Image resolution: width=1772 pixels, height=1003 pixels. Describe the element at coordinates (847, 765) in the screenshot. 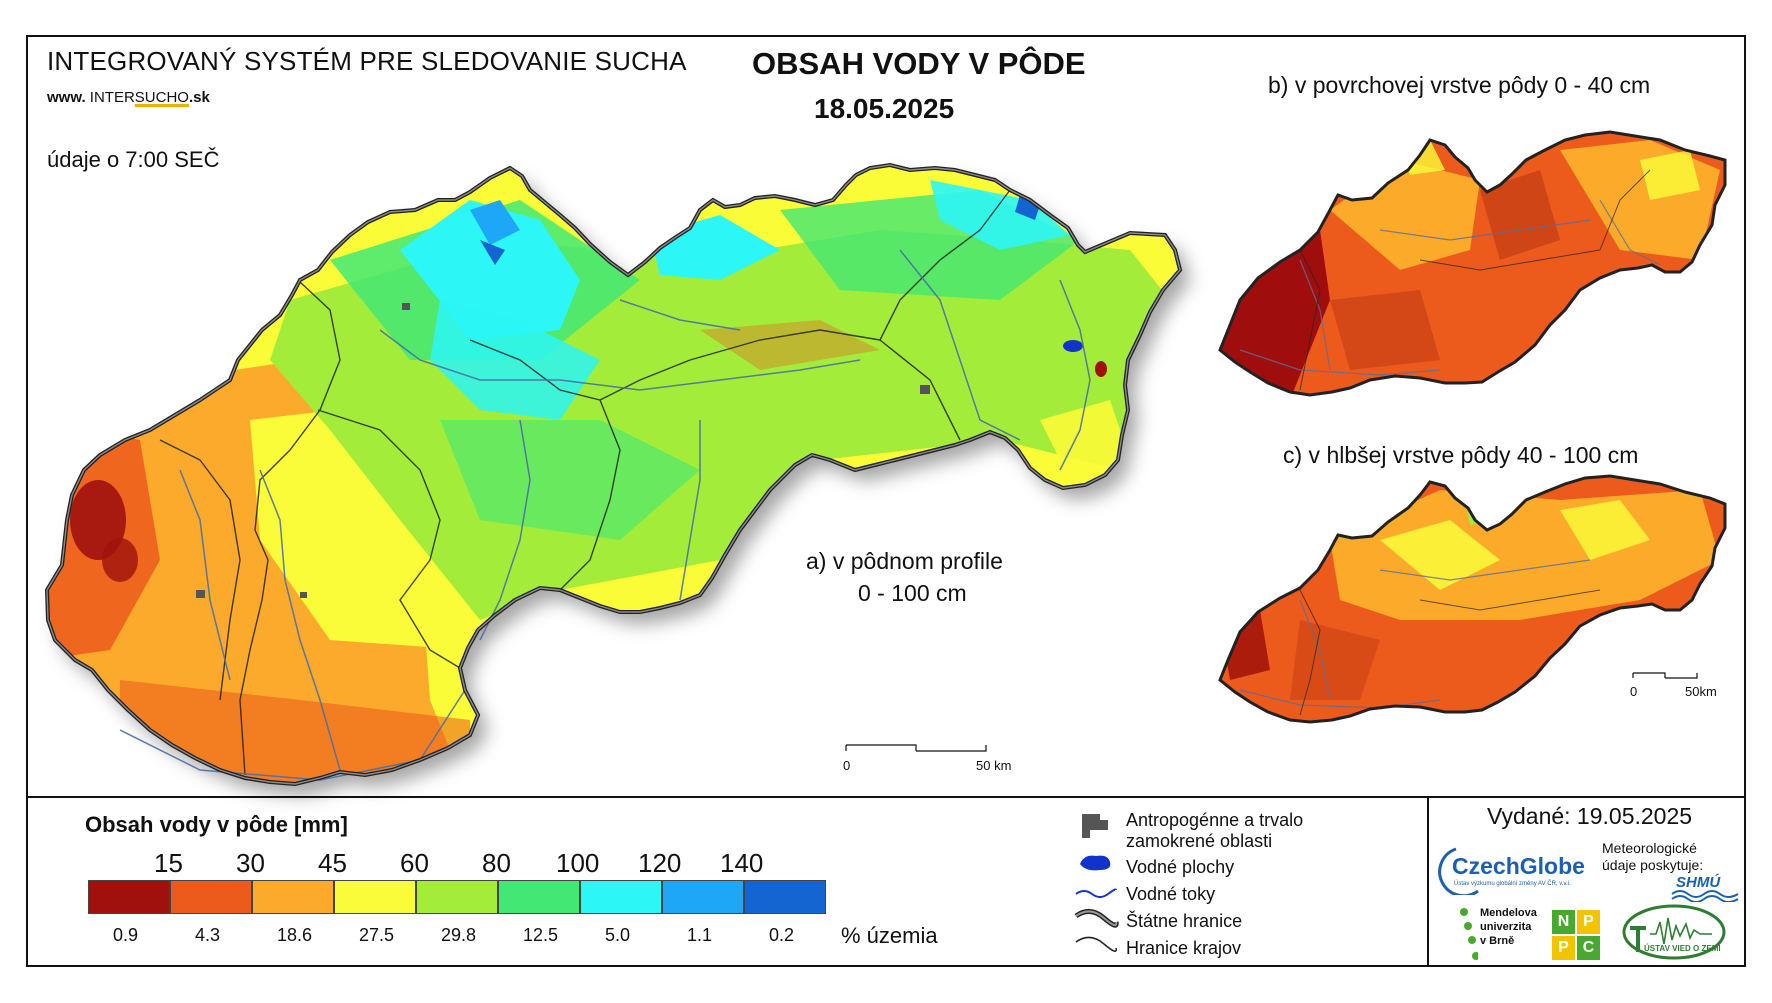

I see `scale-main-zero: 0` at that location.